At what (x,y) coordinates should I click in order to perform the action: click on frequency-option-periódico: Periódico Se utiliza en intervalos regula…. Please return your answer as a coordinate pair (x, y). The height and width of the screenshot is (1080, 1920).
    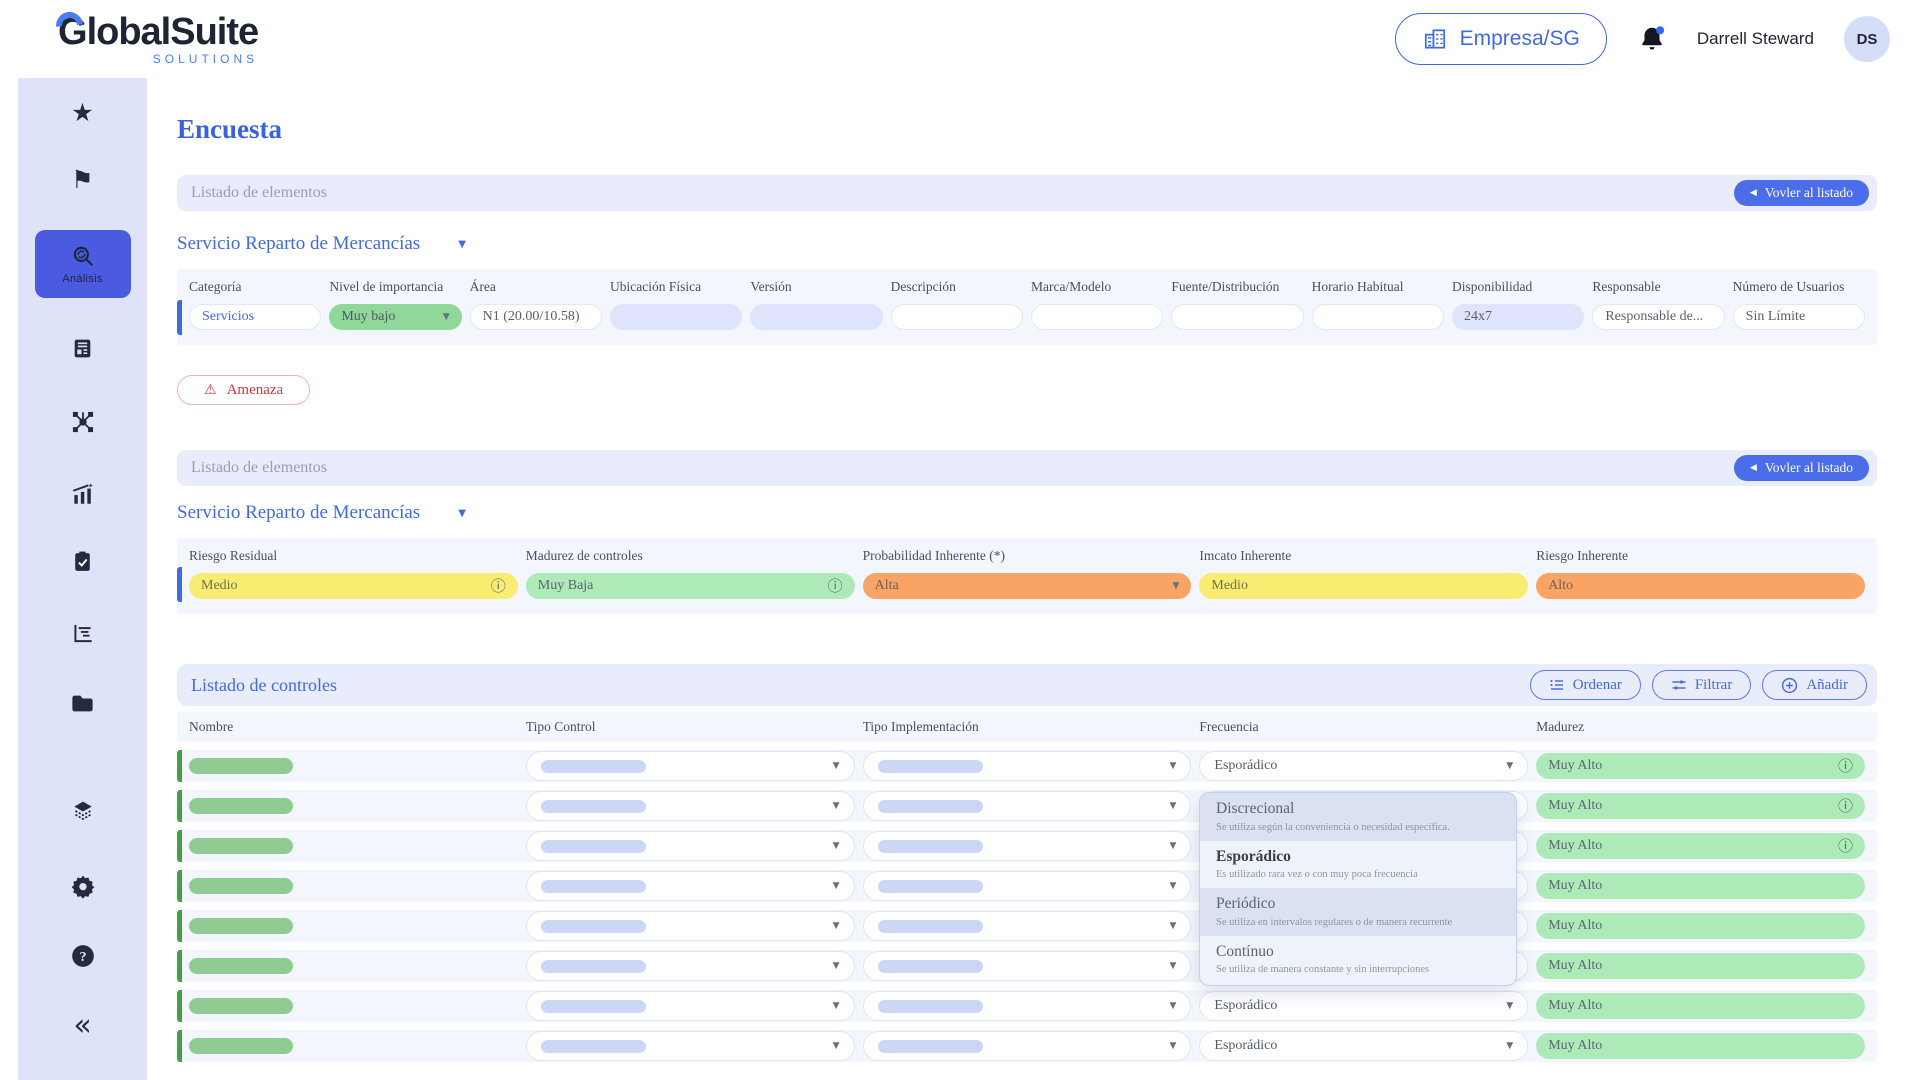
    Looking at the image, I should click on (1358, 912).